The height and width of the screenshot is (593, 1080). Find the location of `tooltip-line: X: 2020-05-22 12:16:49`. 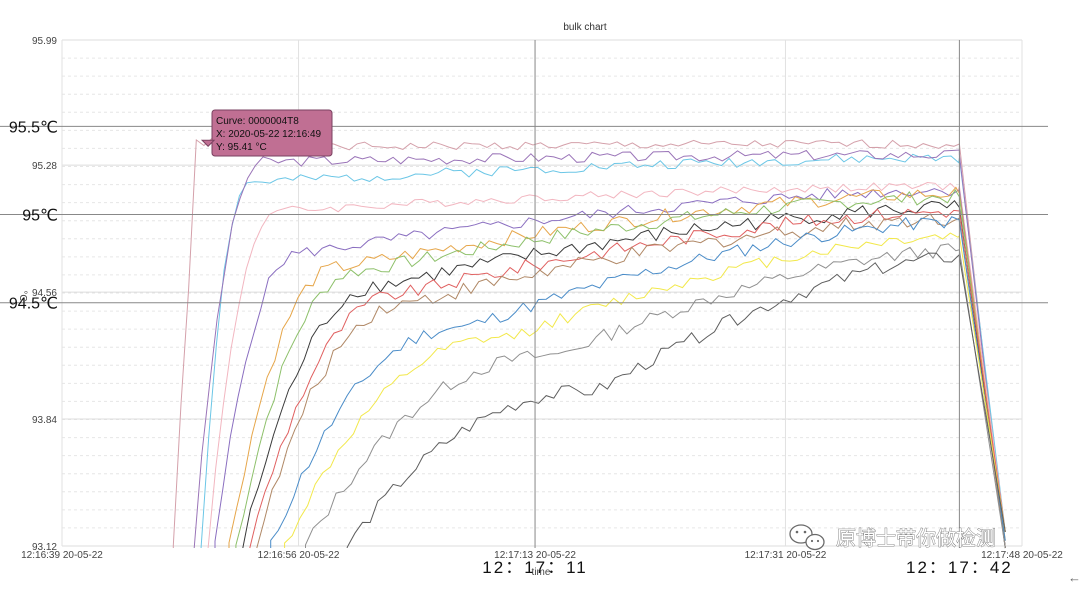

tooltip-line: X: 2020-05-22 12:16:49 is located at coordinates (269, 134).